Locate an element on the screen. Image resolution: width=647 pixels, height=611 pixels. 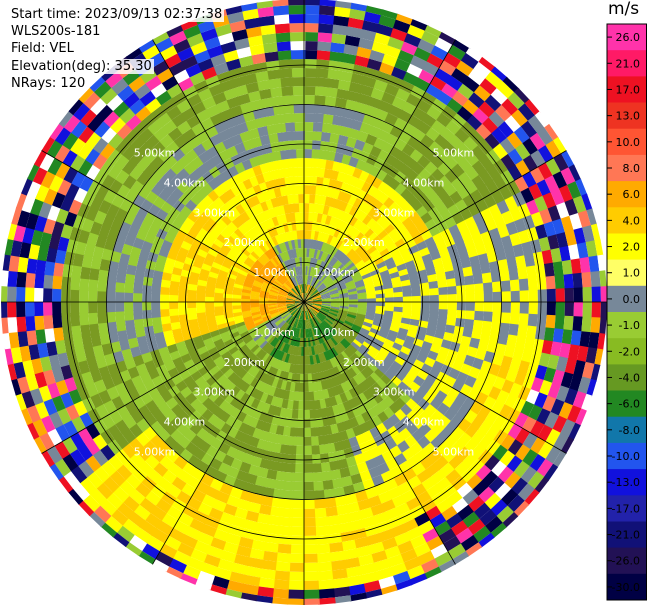
ring-label: 5.00km is located at coordinates (155, 451).